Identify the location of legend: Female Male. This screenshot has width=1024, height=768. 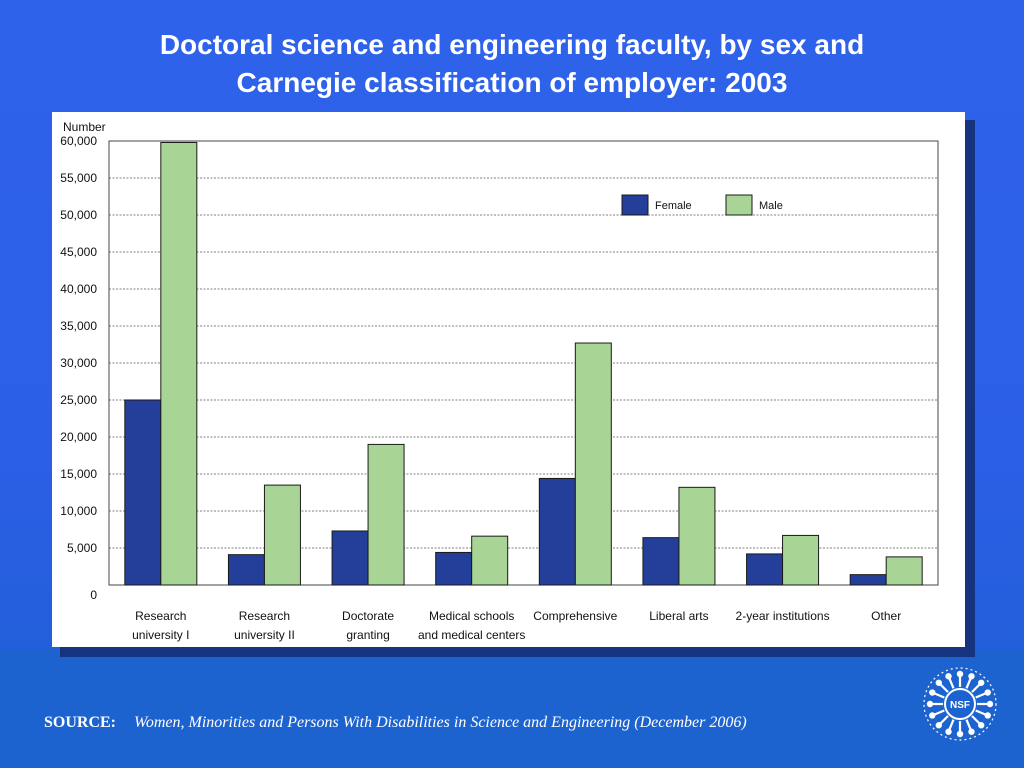
(748, 205).